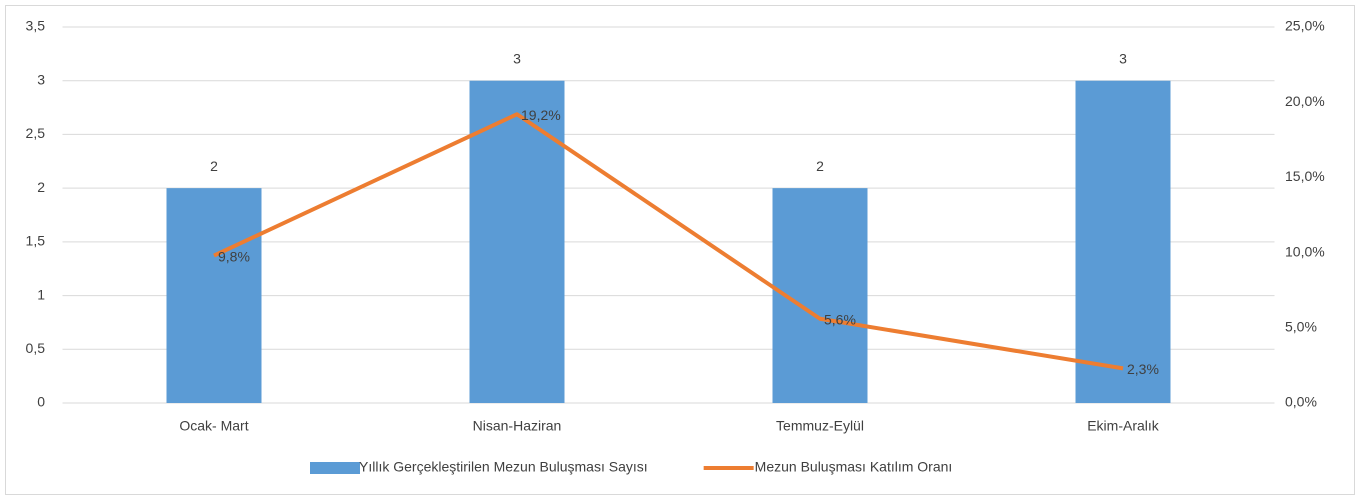  What do you see at coordinates (1143, 369) in the screenshot?
I see `line-value-label: 2,3%` at bounding box center [1143, 369].